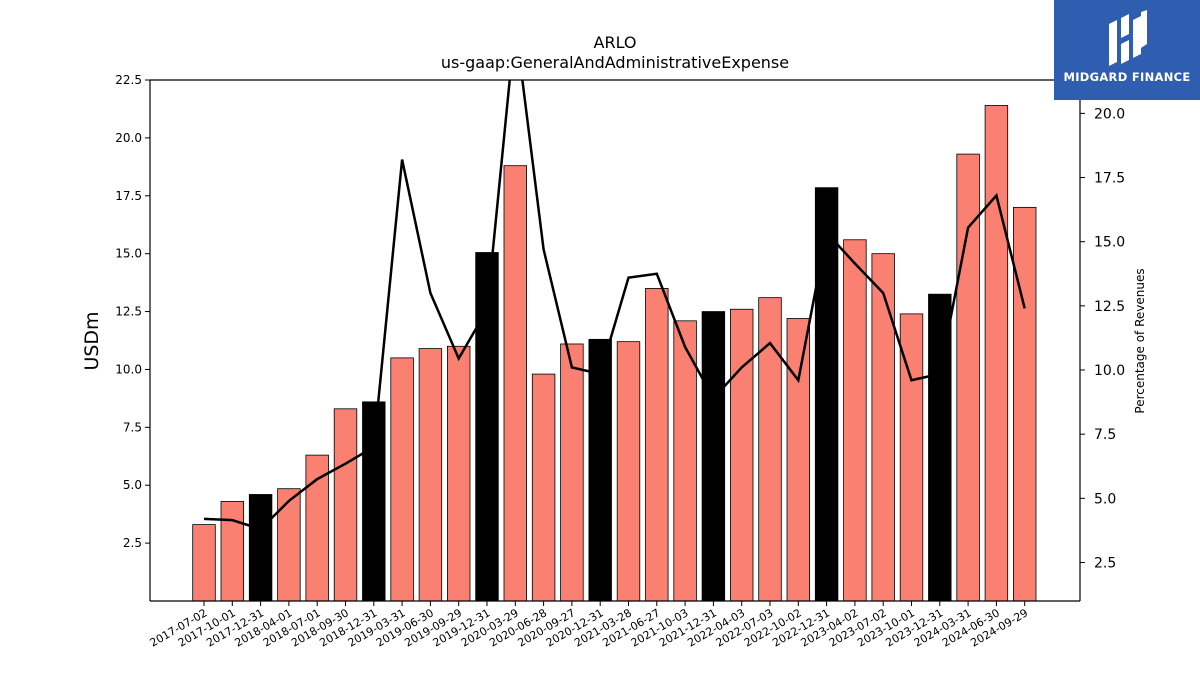 The width and height of the screenshot is (1200, 675). What do you see at coordinates (615, 62) in the screenshot?
I see `chart-subtitle: us-gaap:GeneralAndAdministrativeExpense` at bounding box center [615, 62].